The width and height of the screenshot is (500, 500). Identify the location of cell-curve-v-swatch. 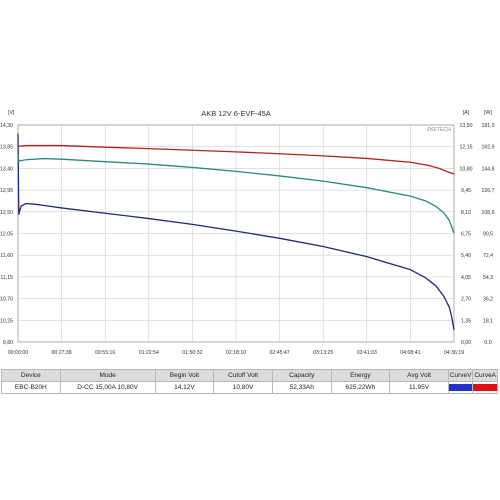
(460, 387).